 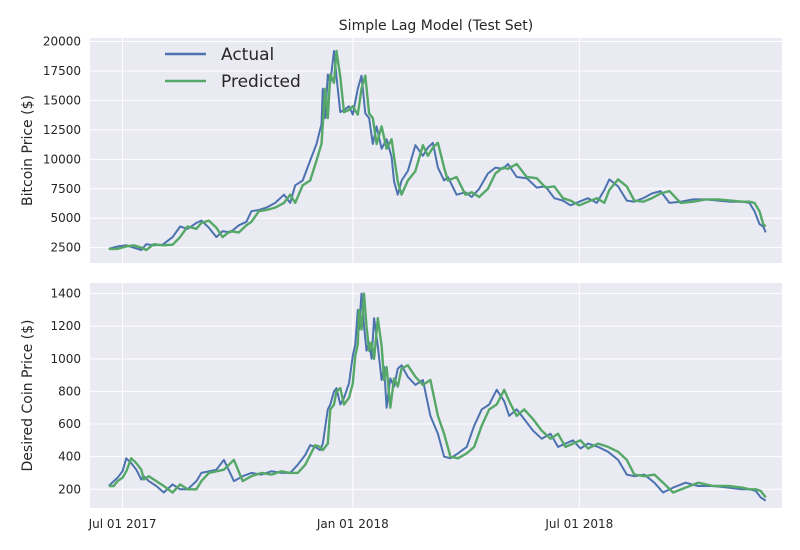 What do you see at coordinates (247, 55) in the screenshot?
I see `legend-label-actual: Actual` at bounding box center [247, 55].